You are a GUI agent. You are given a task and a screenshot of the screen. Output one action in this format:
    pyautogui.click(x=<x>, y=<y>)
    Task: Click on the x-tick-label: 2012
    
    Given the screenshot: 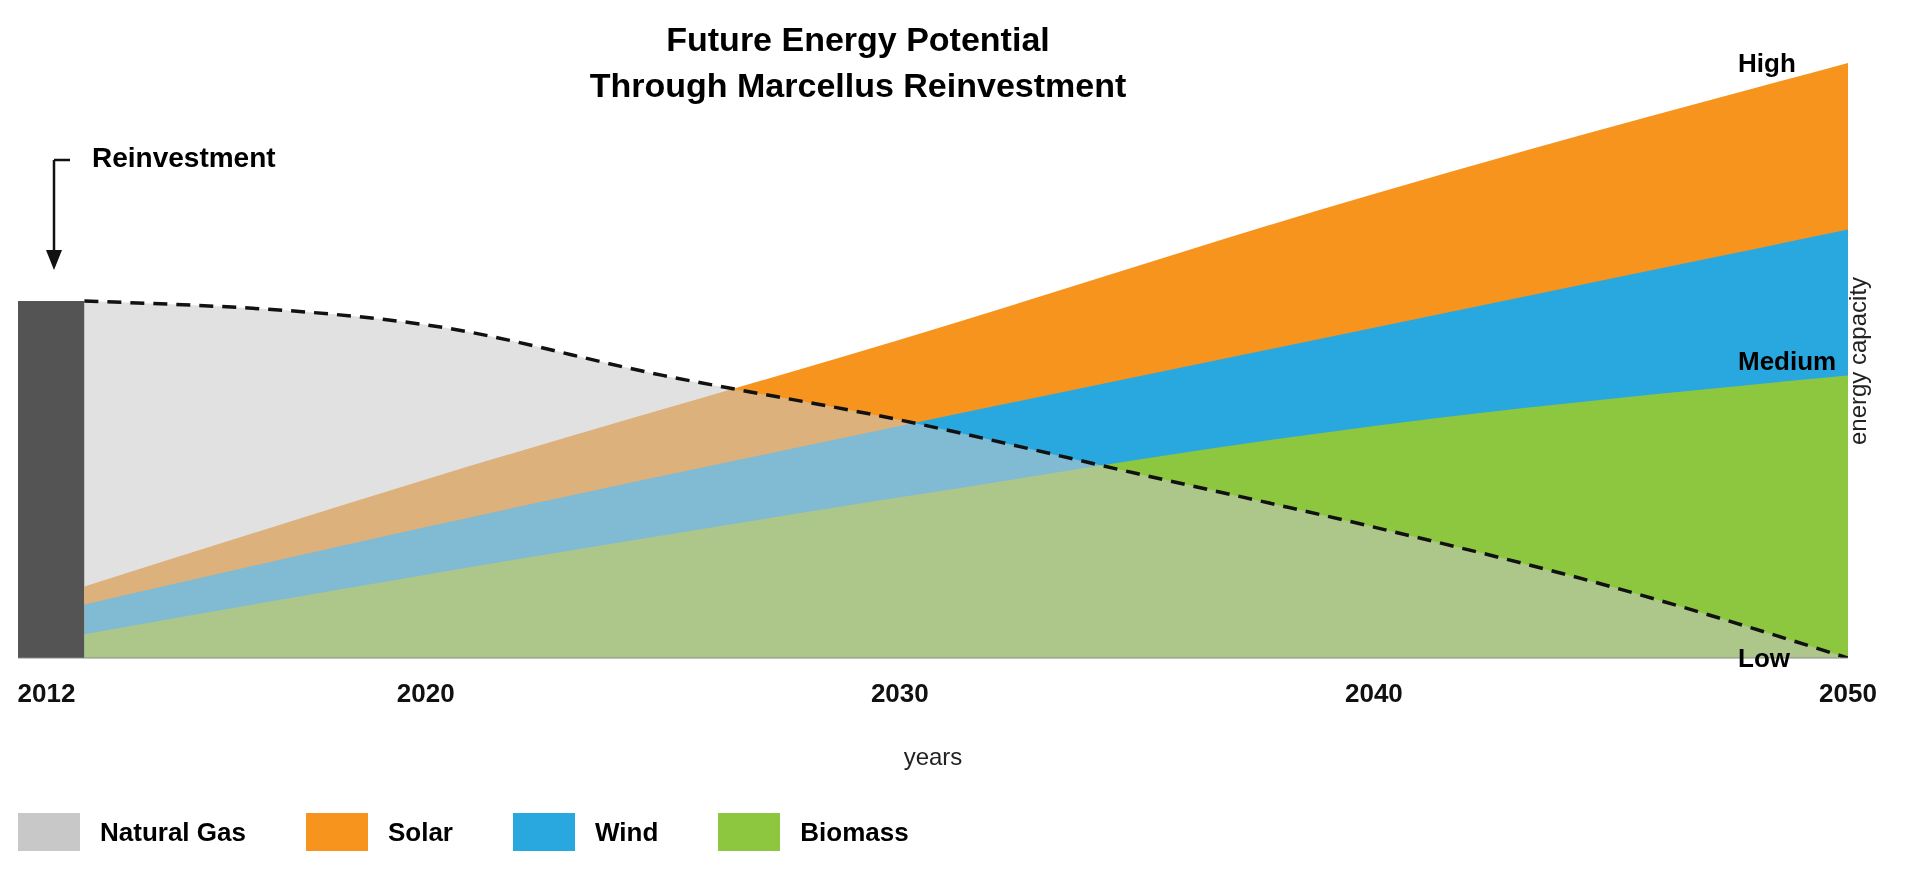 What is the action you would take?
    pyautogui.click(x=46, y=693)
    